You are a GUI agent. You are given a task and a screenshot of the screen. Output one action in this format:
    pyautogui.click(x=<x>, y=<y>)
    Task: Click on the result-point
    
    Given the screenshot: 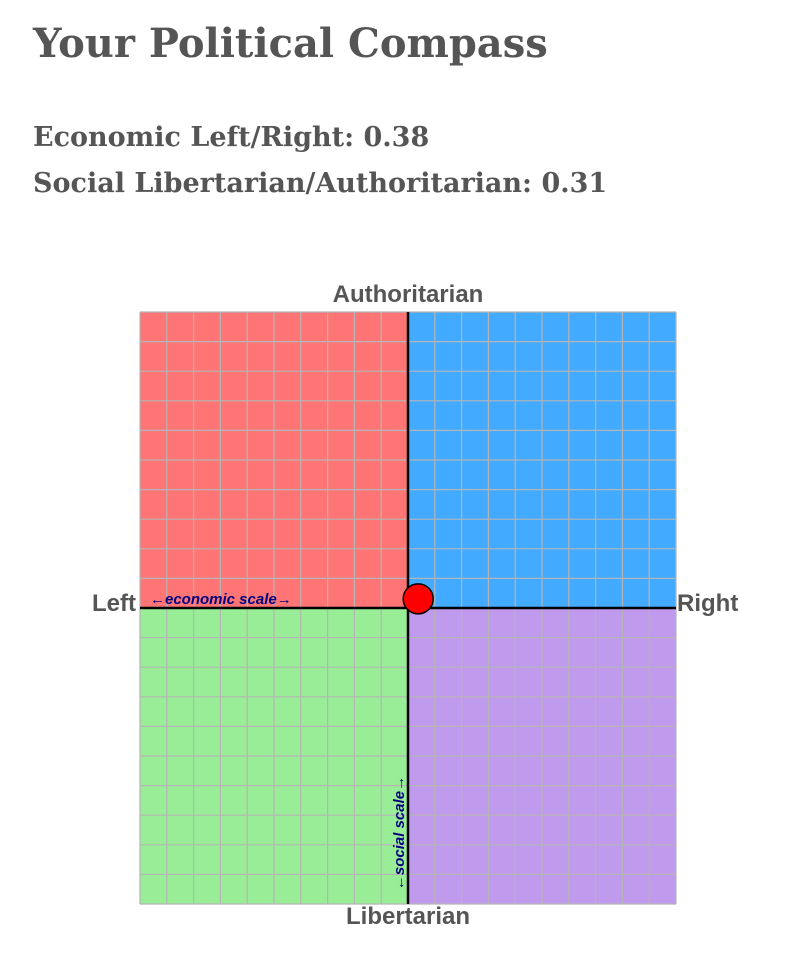 What is the action you would take?
    pyautogui.click(x=418, y=599)
    